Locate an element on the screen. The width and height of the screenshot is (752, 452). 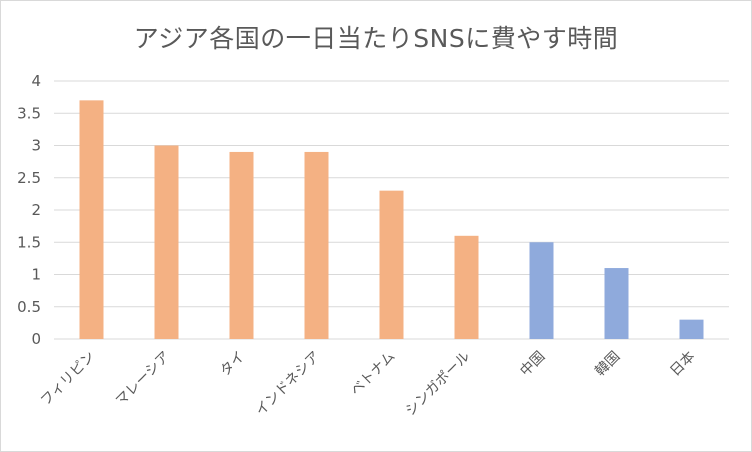
y-tick-label: 3 is located at coordinates (36, 146).